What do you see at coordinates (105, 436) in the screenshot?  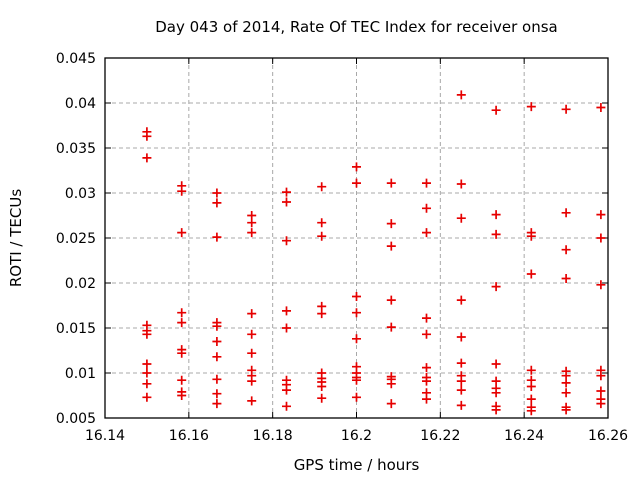 I see `x-tick-label: 16.14` at bounding box center [105, 436].